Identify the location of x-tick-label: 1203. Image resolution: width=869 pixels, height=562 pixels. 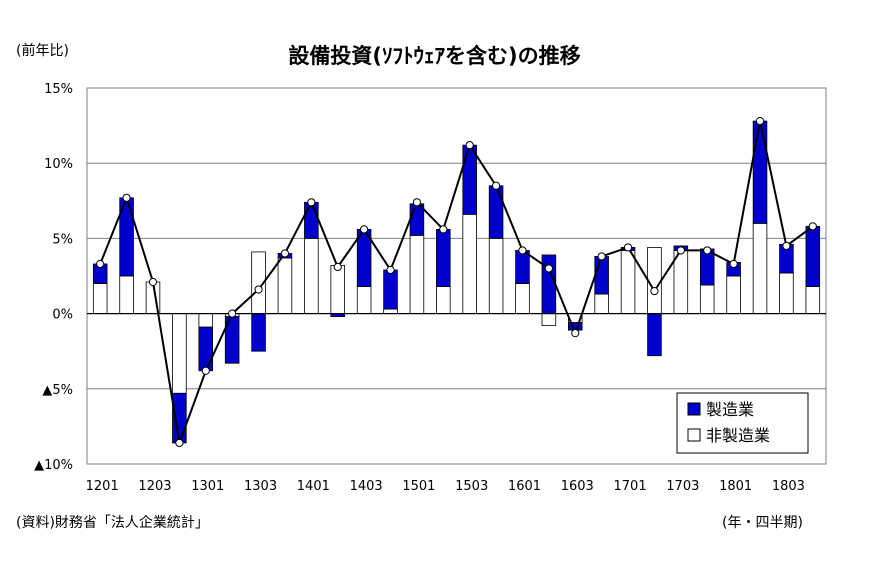
(154, 486).